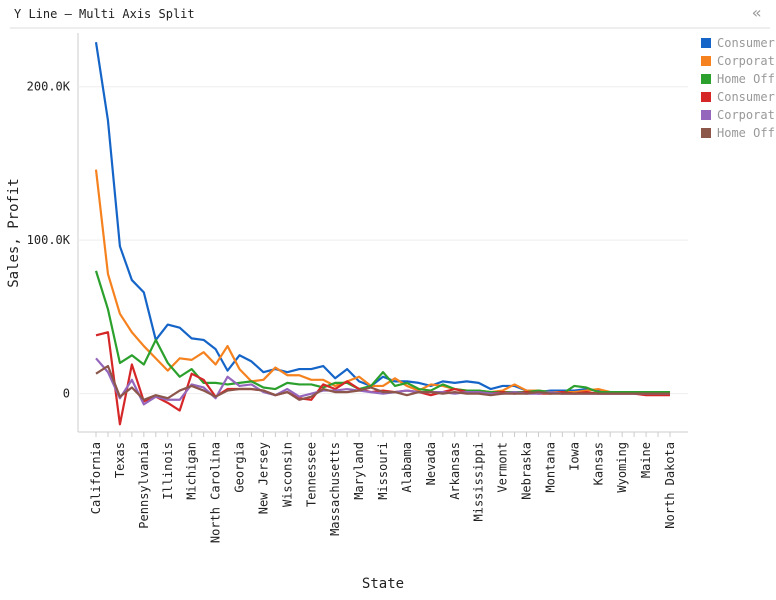 The image size is (776, 600). What do you see at coordinates (527, 471) in the screenshot?
I see `x-tick-label: Nebraska` at bounding box center [527, 471].